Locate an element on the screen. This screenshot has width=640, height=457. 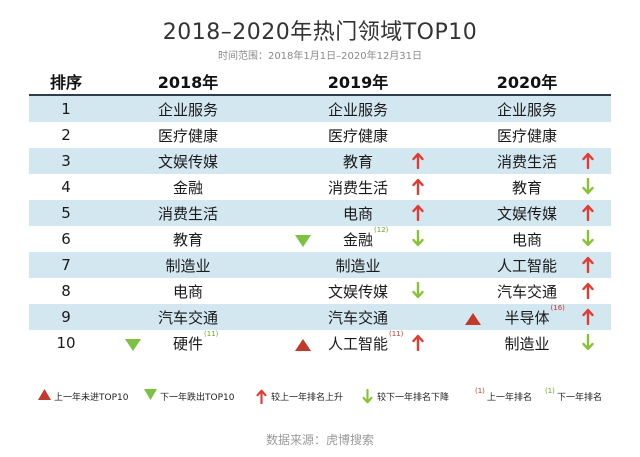
rank-cell: 2 is located at coordinates (66, 135).